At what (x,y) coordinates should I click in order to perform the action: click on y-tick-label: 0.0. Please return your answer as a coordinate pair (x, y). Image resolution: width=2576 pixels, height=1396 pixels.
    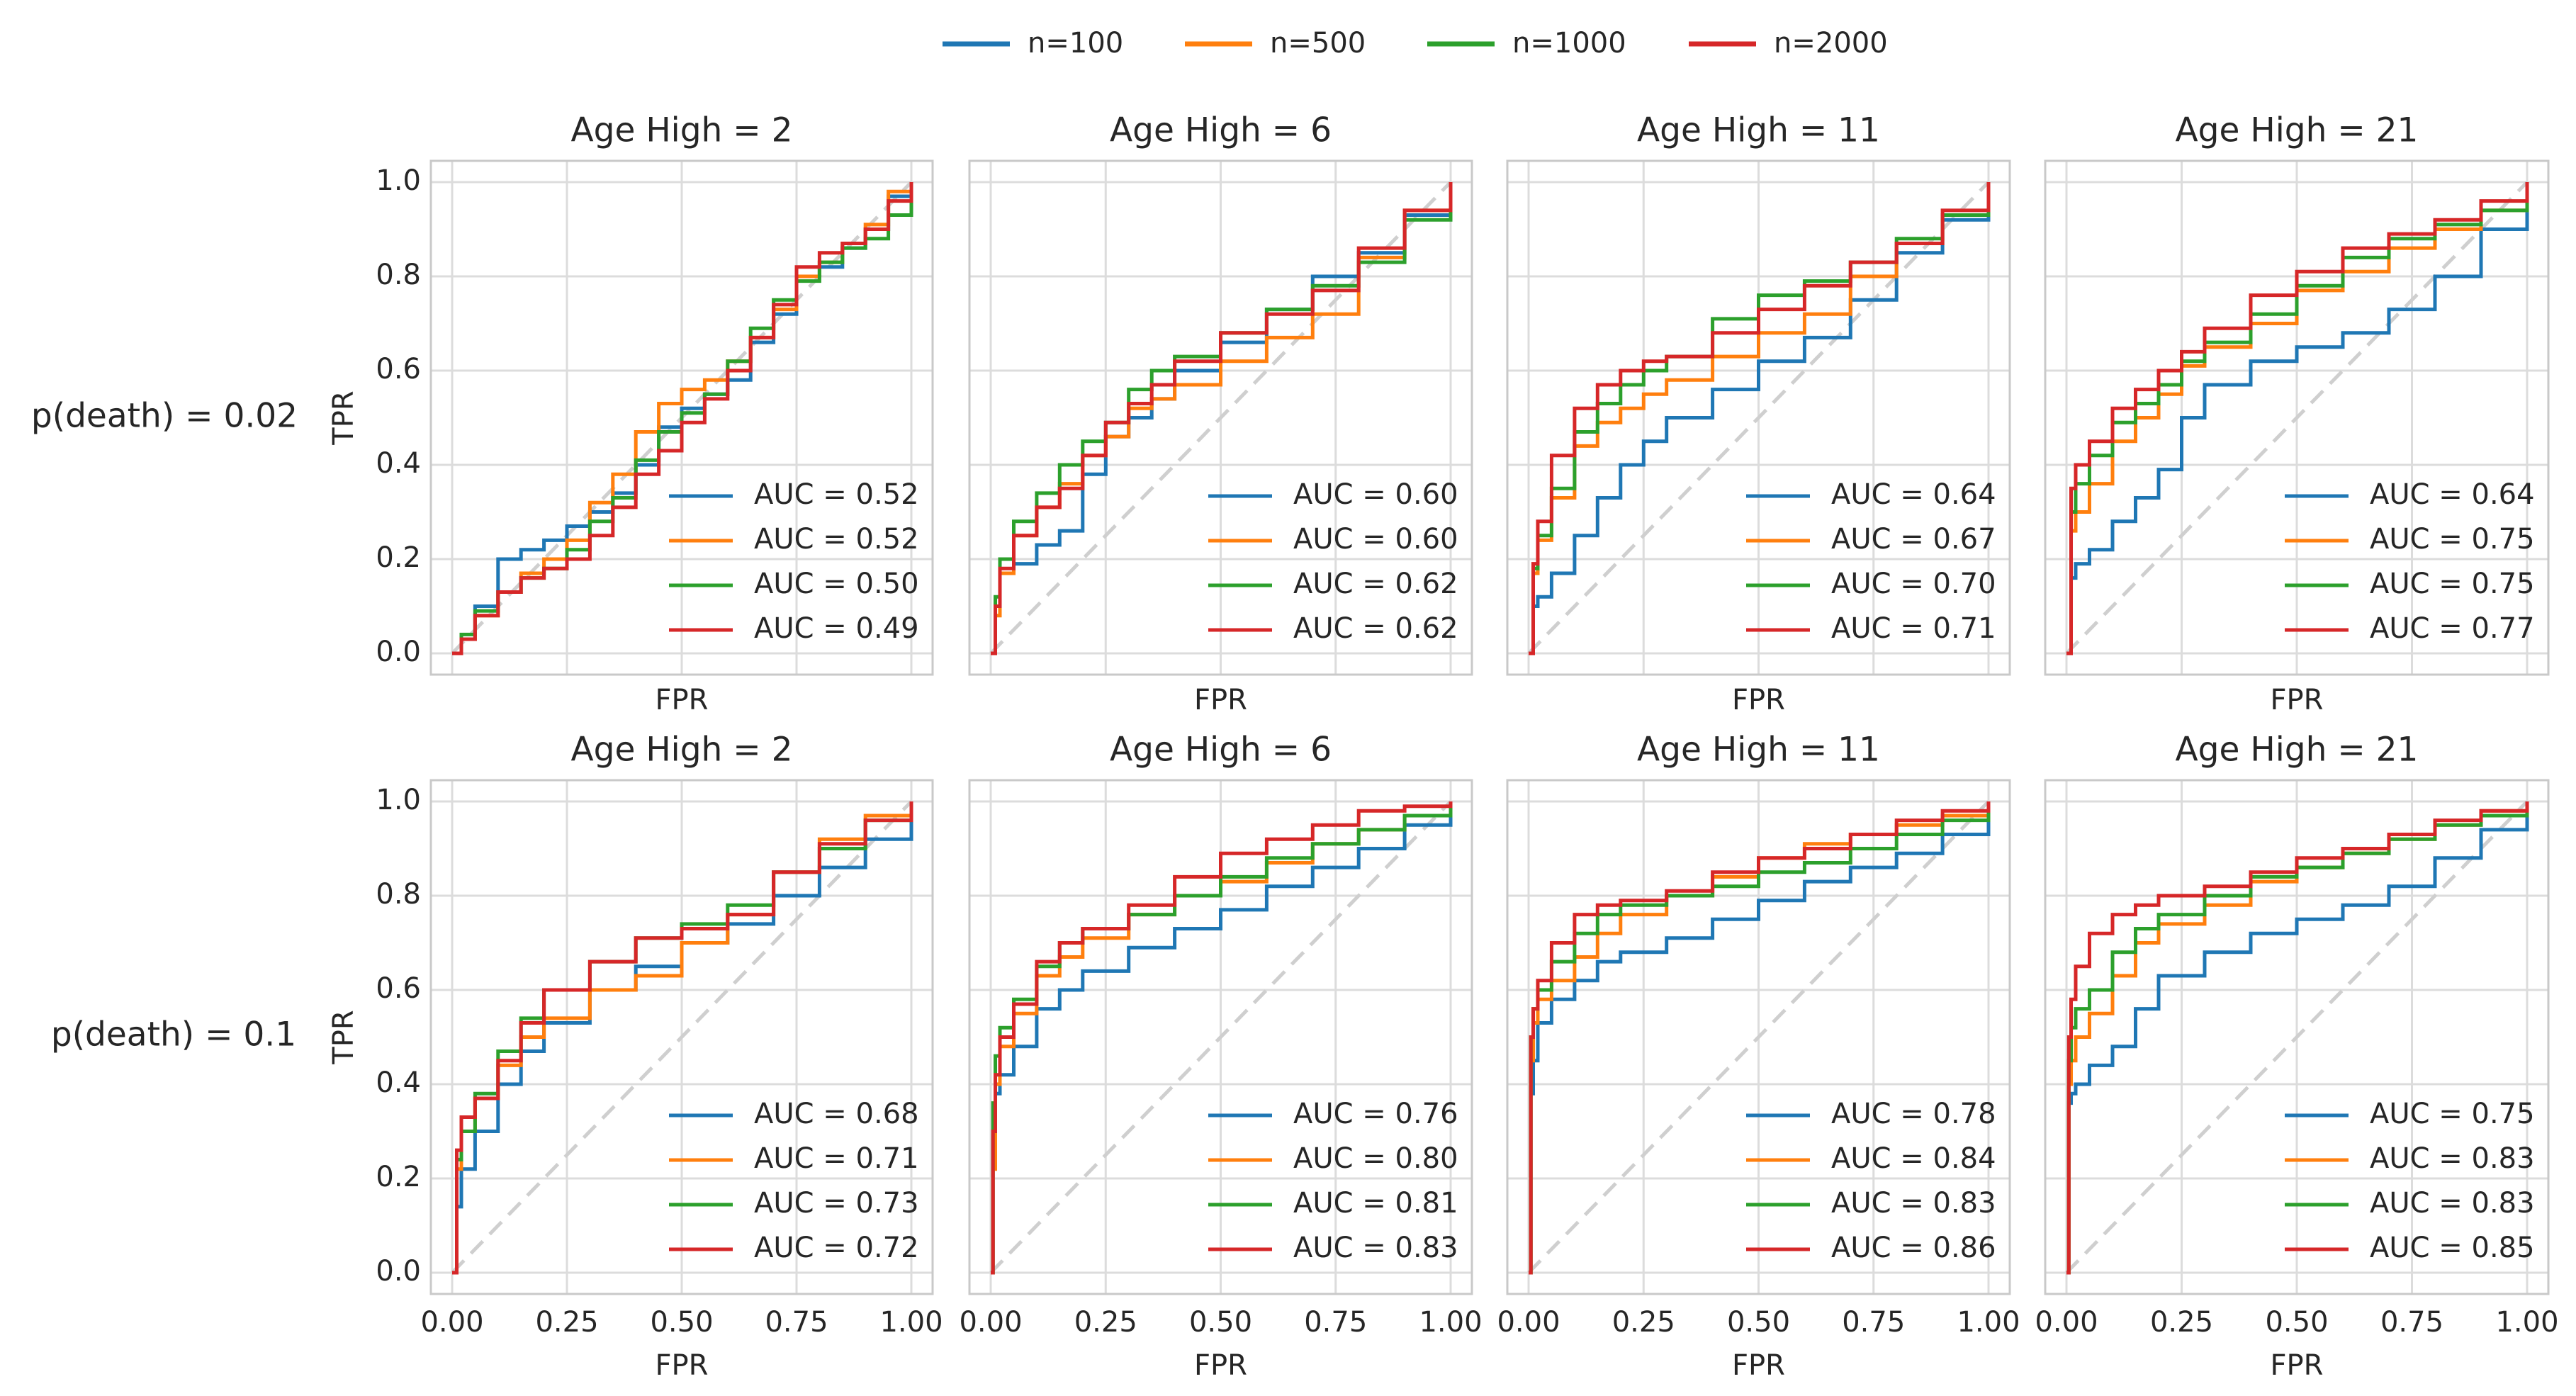
    Looking at the image, I should click on (398, 1271).